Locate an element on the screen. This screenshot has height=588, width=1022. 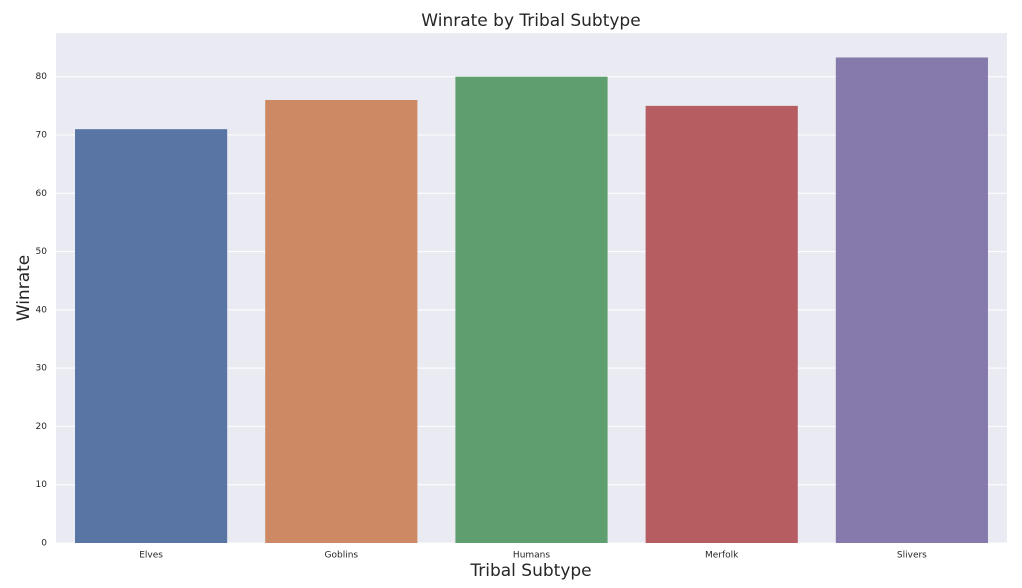
y-tick-label: 50 is located at coordinates (42, 252).